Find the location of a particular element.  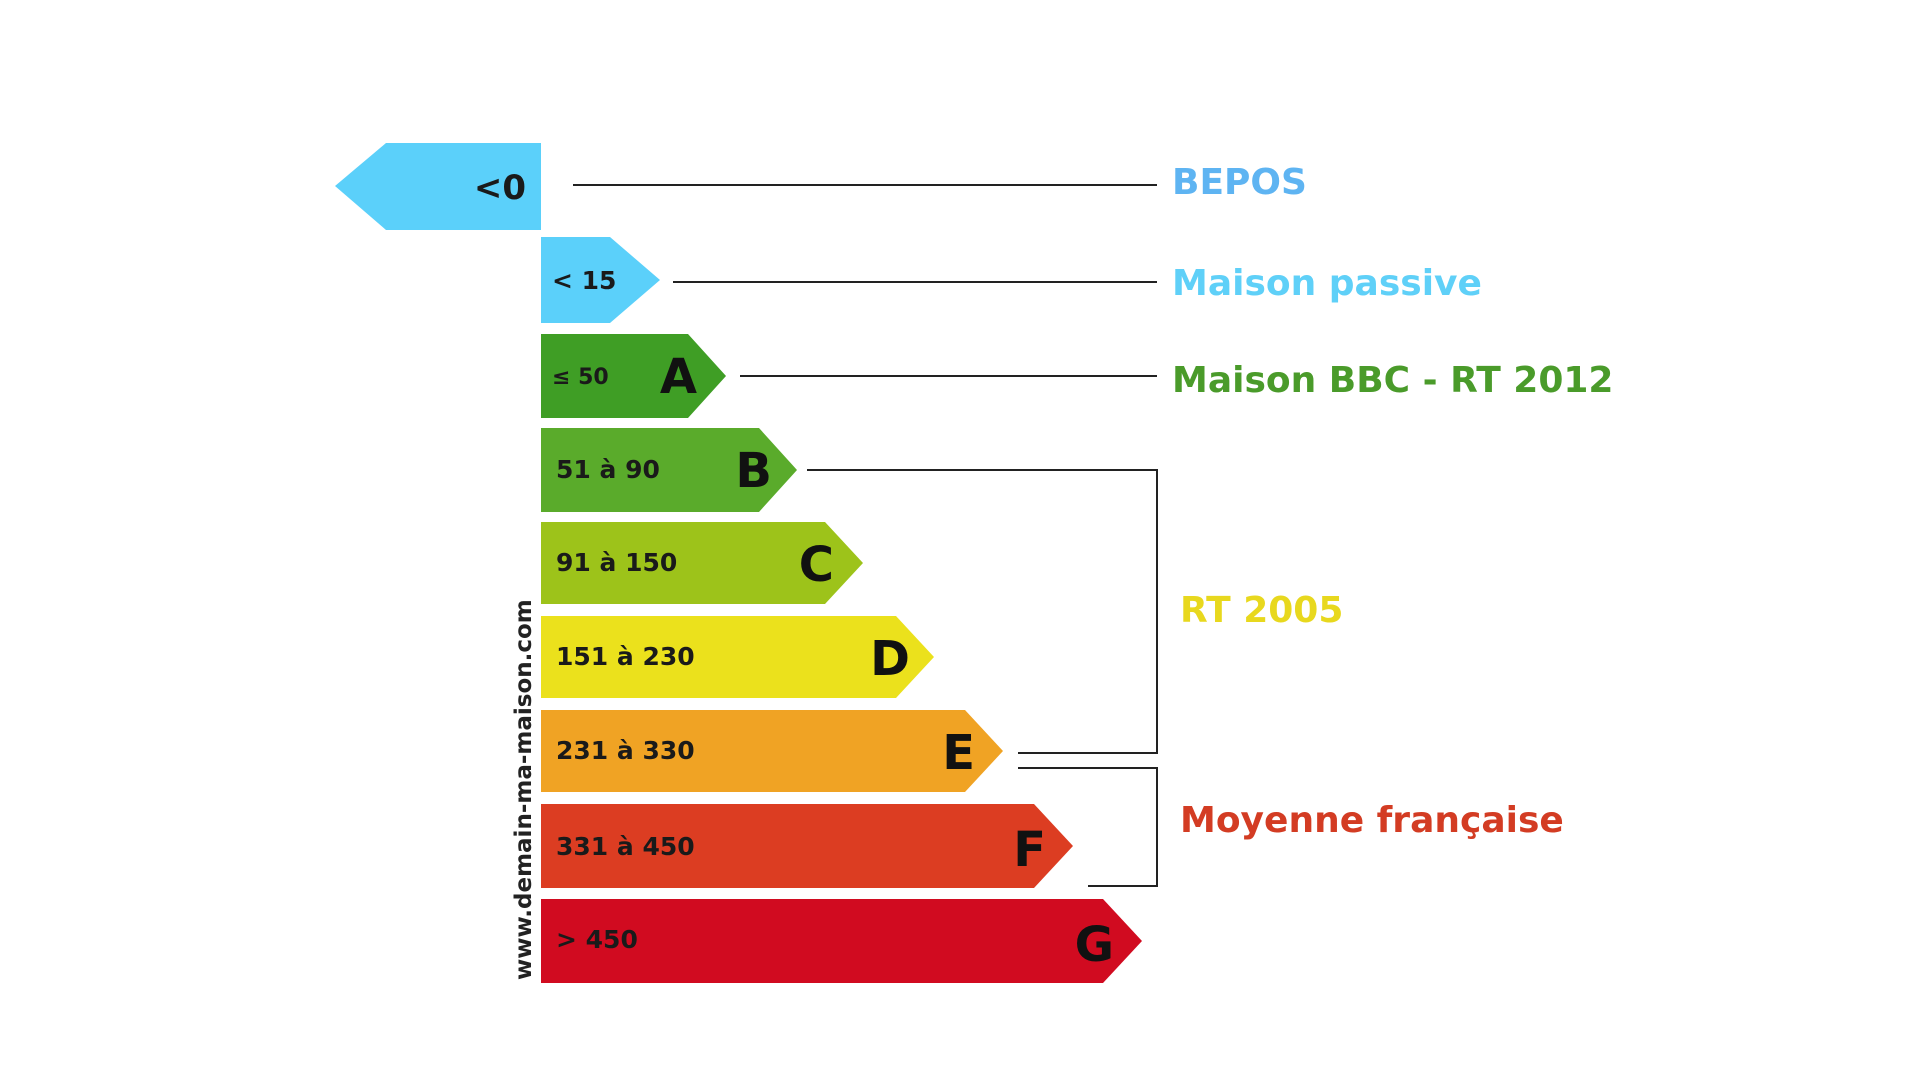

label-moyenne-francaise: Moyenne française is located at coordinates (1372, 820).